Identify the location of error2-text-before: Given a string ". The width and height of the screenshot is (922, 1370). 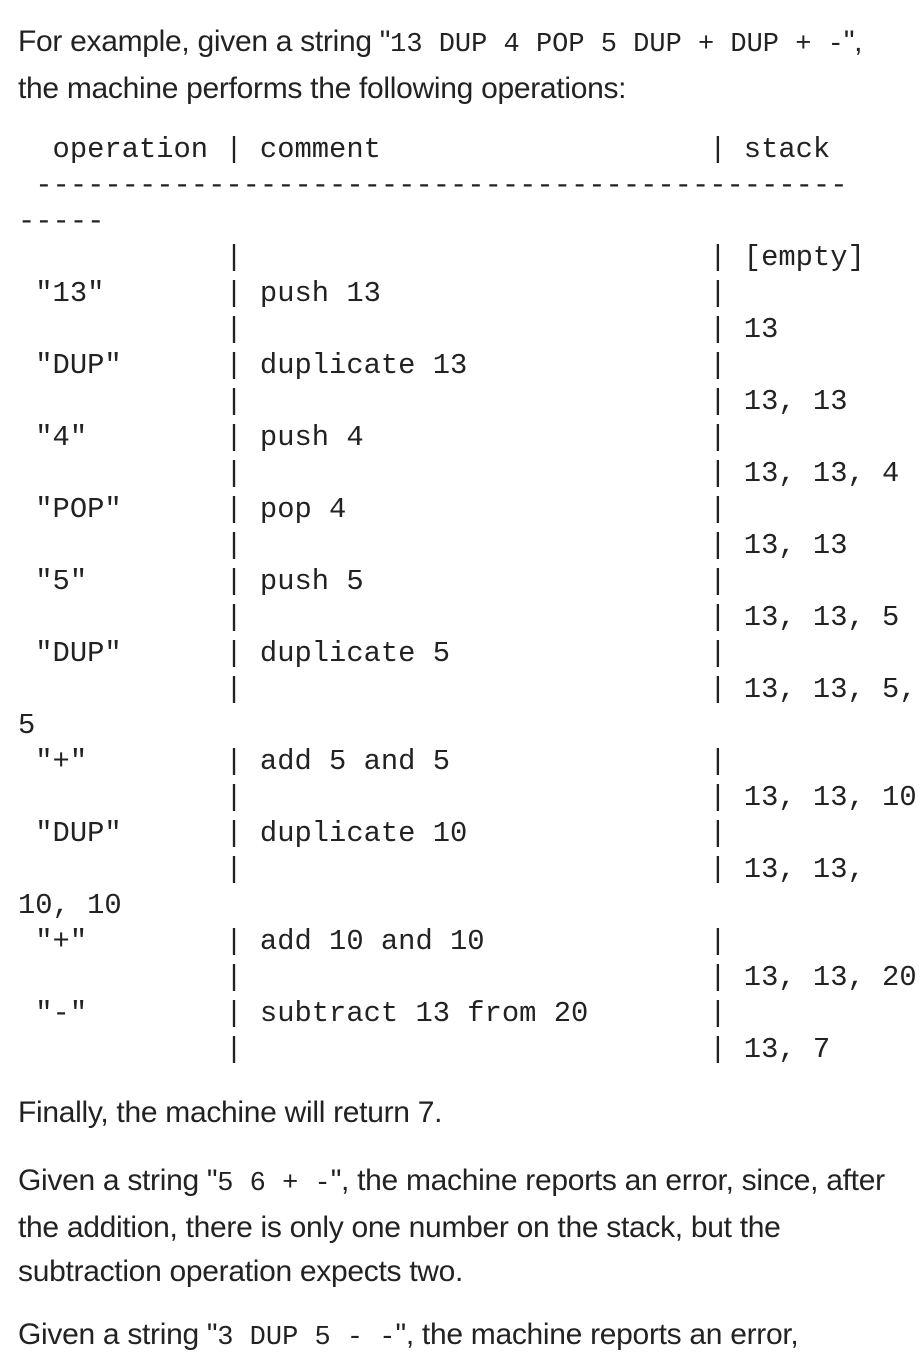
(118, 1334).